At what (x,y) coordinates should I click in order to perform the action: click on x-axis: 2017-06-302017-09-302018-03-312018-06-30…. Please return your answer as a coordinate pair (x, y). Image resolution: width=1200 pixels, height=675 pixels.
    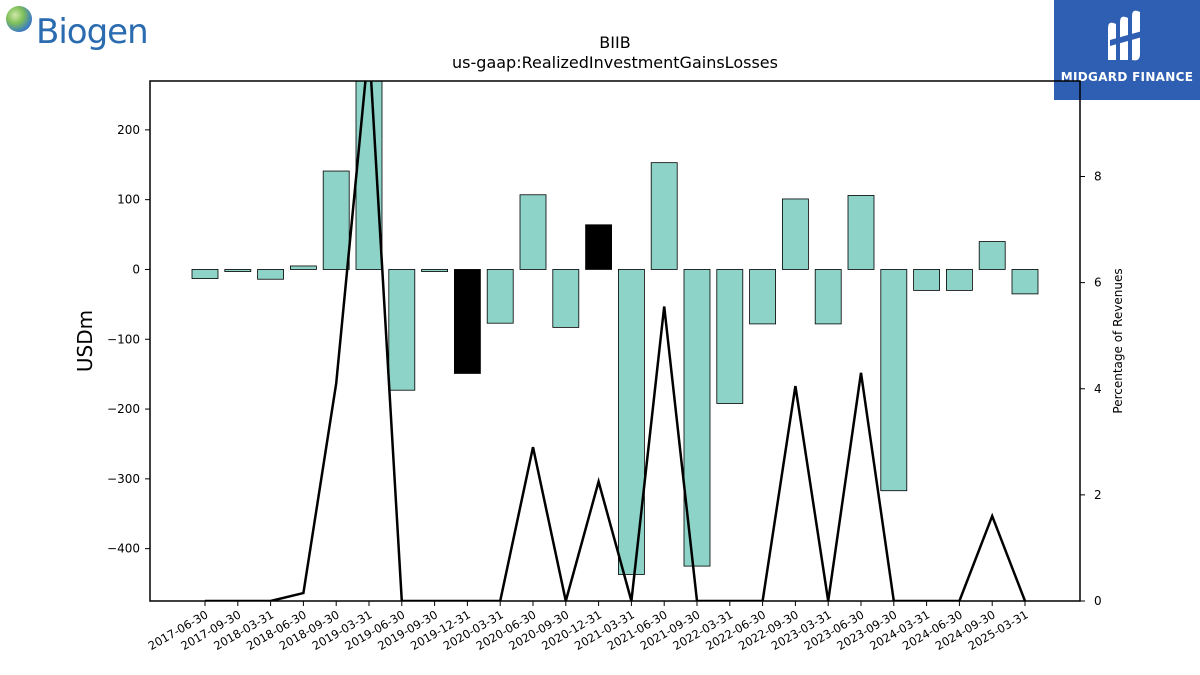
    Looking at the image, I should click on (588, 627).